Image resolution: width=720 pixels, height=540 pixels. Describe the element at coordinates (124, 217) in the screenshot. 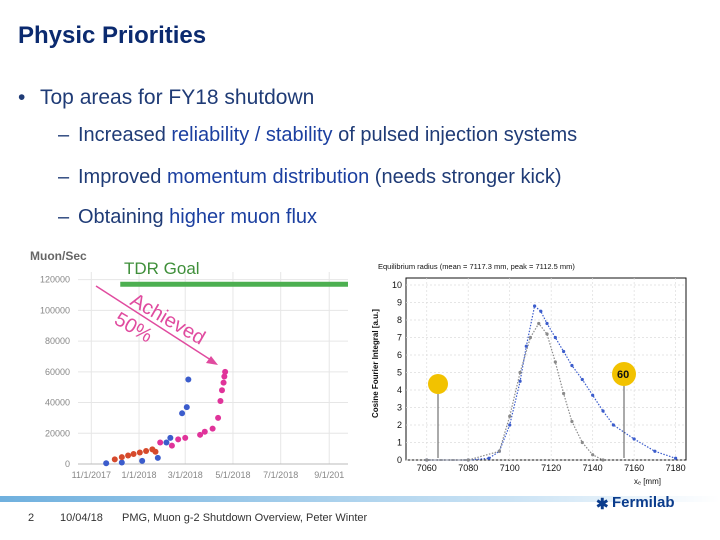

I see `subbullet-pre: Obtaining` at that location.